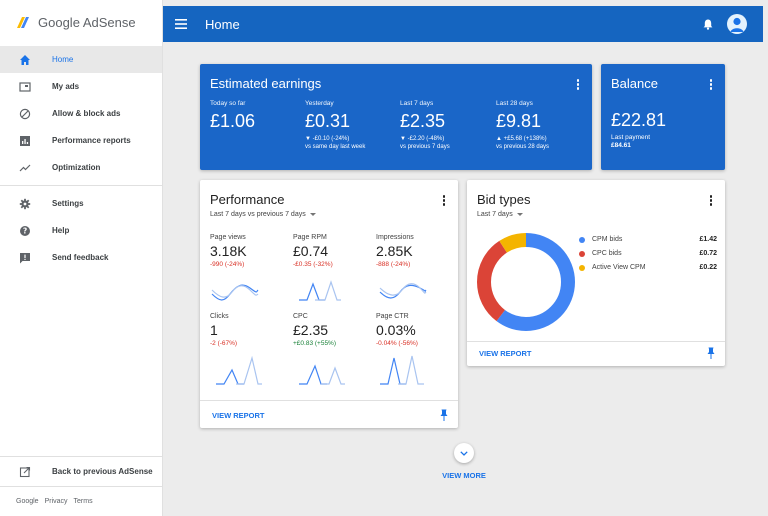 Image resolution: width=768 pixels, height=516 pixels. Describe the element at coordinates (607, 239) in the screenshot. I see `legend-label: CPM bids` at that location.